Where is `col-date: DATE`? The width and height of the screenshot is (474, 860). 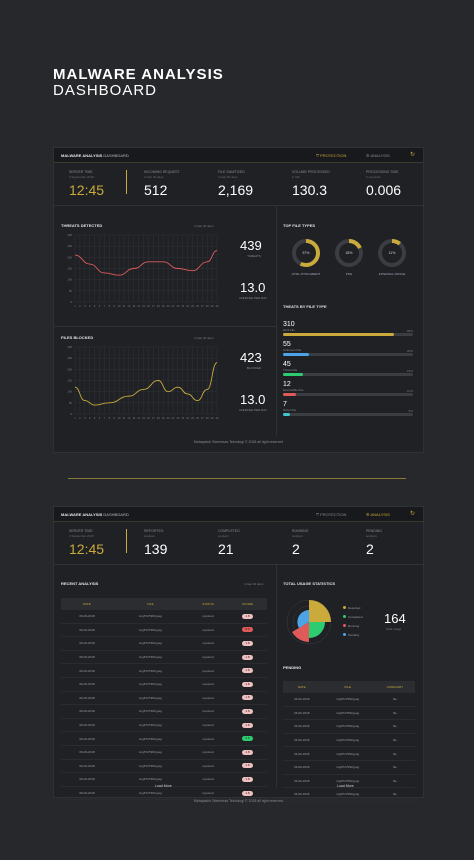
col-date: DATE is located at coordinates (87, 604).